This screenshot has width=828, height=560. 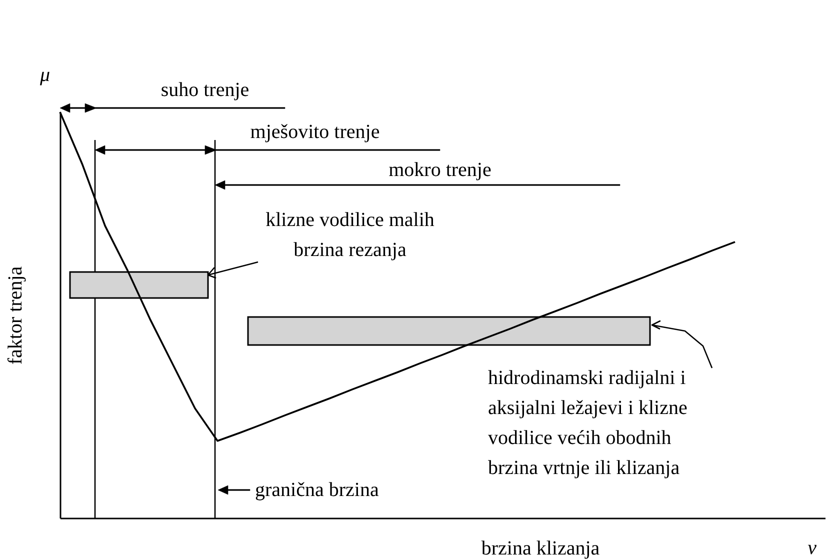 I want to click on annotation: granična brzina, so click(x=317, y=490).